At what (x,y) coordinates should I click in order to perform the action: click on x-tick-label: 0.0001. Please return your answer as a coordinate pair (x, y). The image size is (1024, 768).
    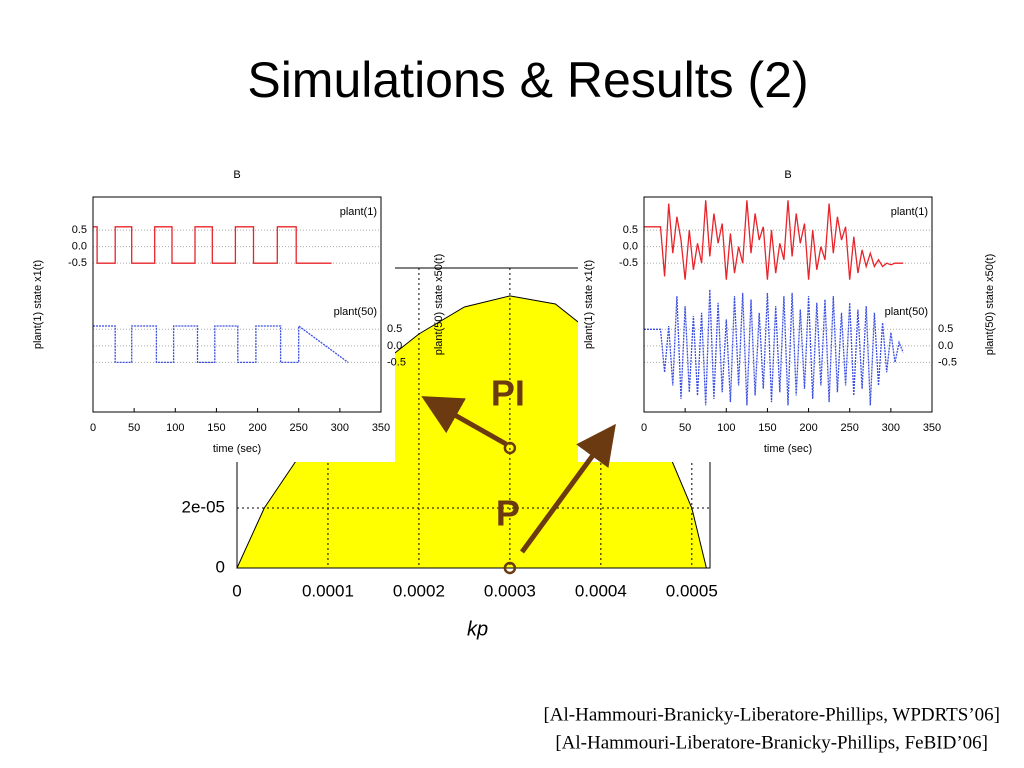
    Looking at the image, I should click on (328, 590).